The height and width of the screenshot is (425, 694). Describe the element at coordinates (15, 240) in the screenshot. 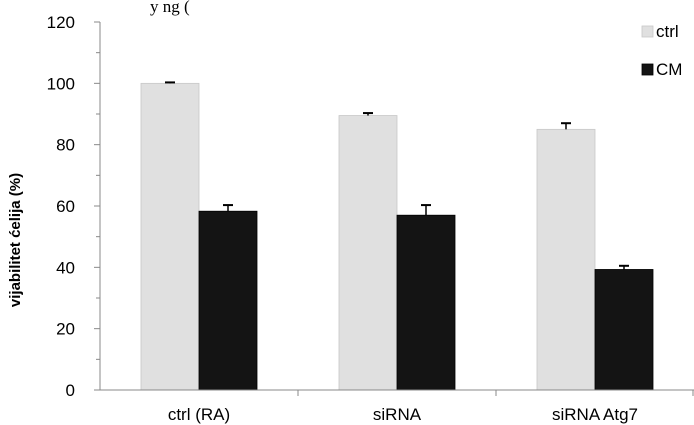

I see `y-axis-title: vijabilitet ćelija (%)` at that location.